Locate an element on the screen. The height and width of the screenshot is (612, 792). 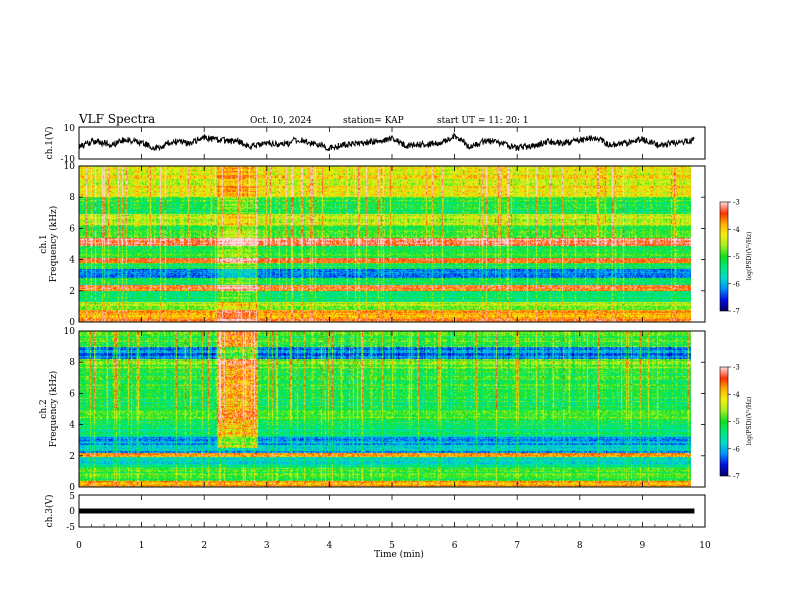
time-tick-label: 10 is located at coordinates (705, 546).